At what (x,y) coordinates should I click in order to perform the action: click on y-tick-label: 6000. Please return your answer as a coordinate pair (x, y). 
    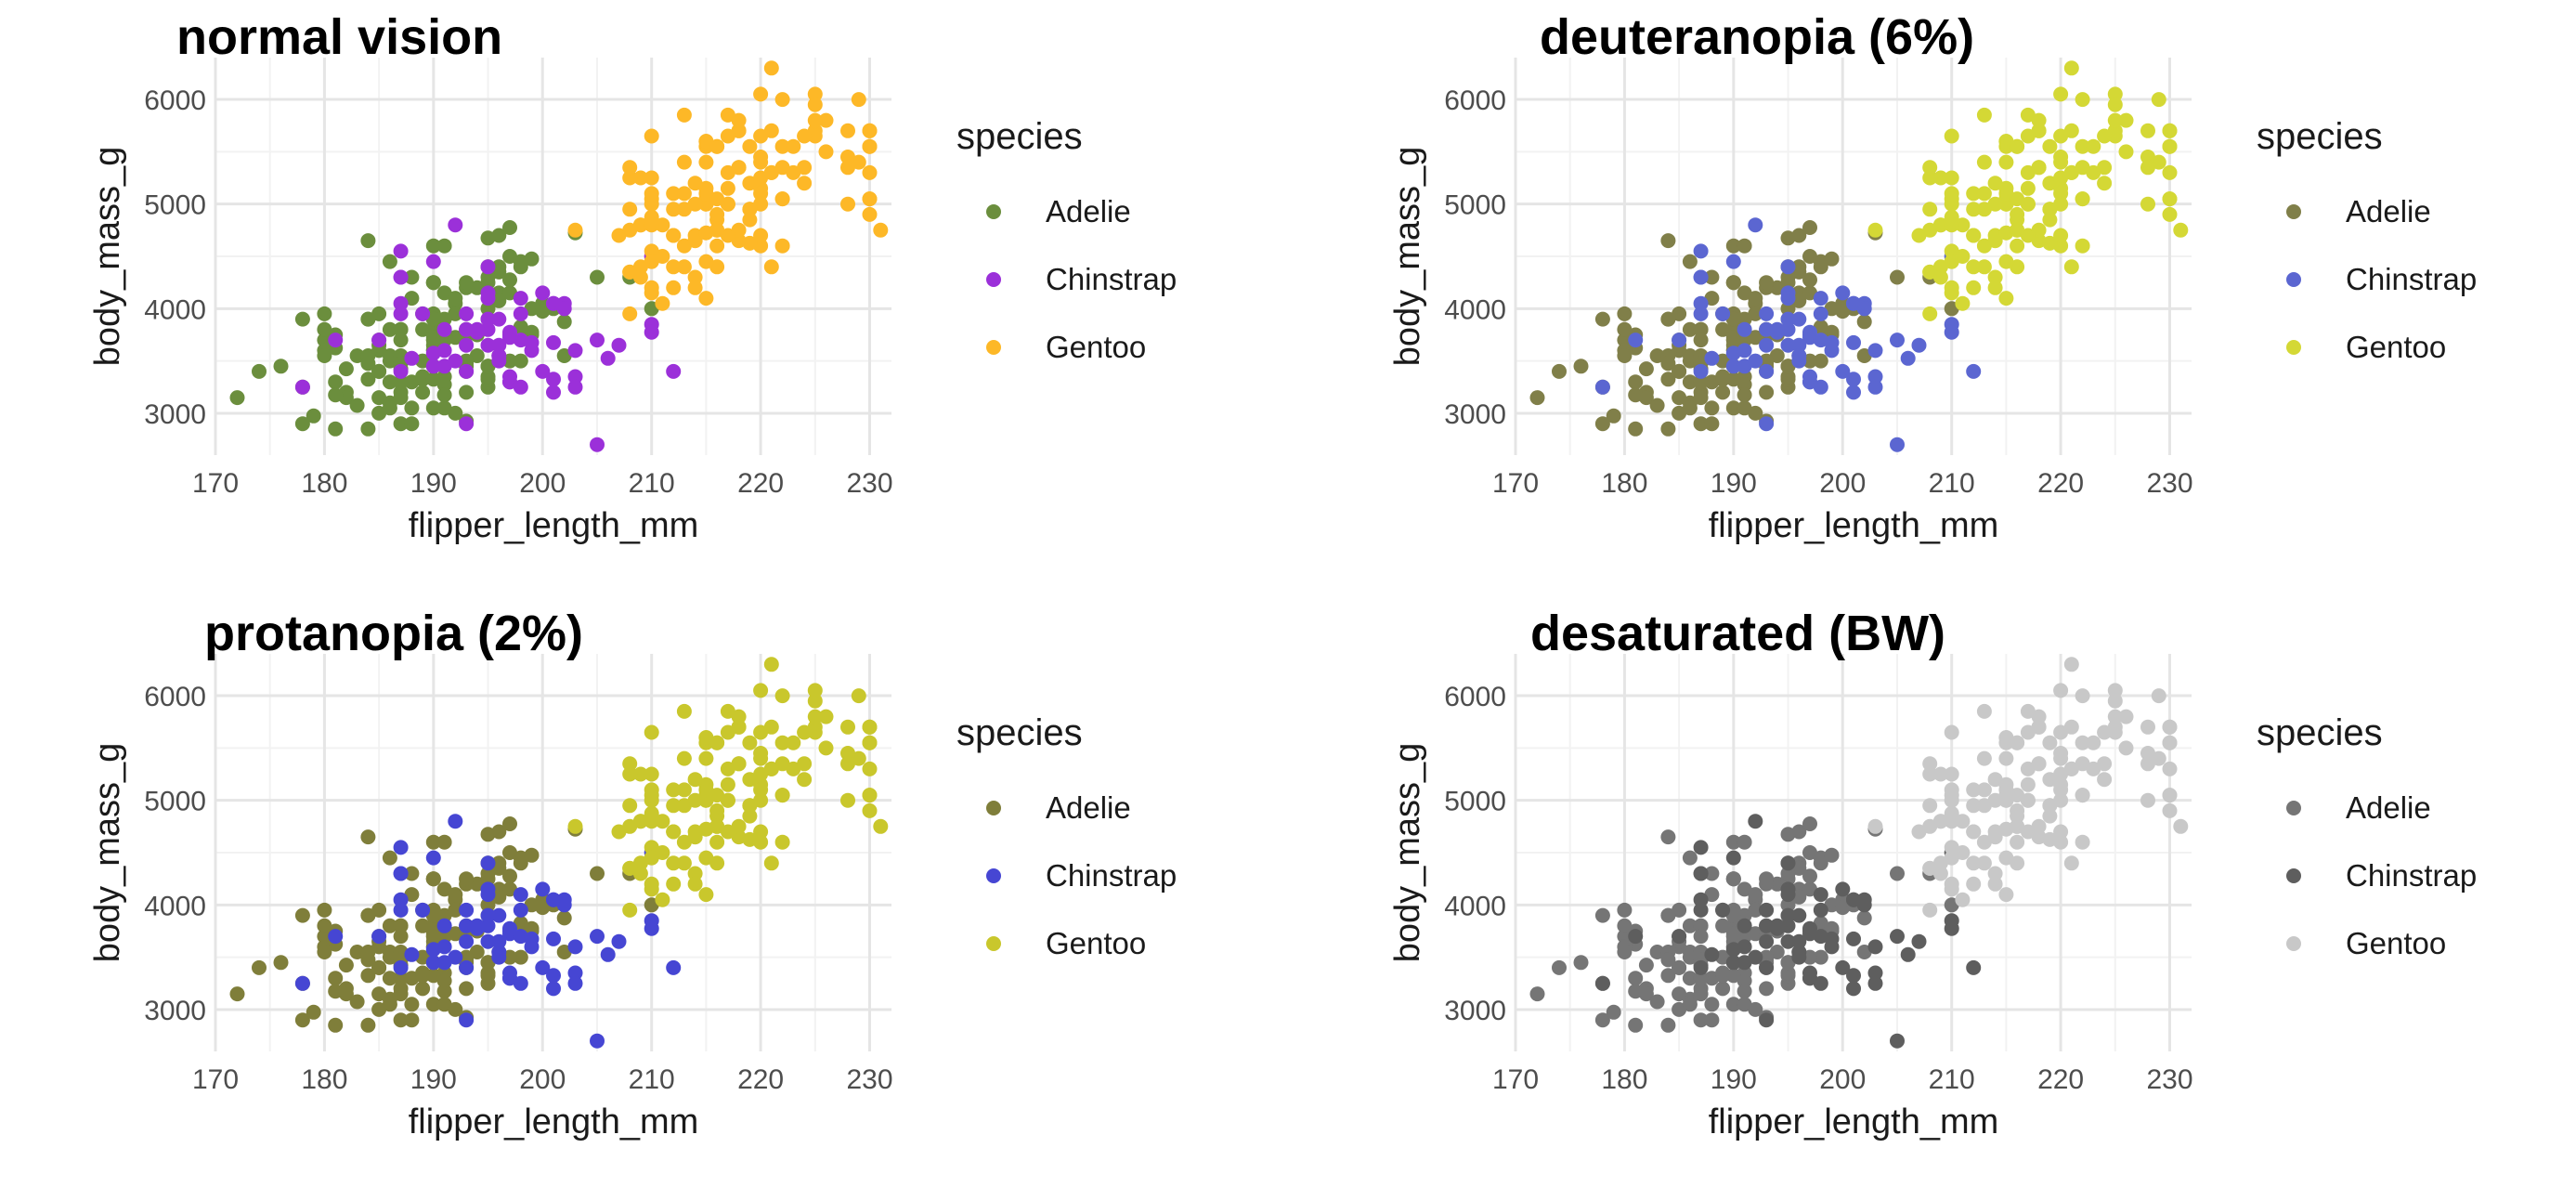
    Looking at the image, I should click on (1475, 100).